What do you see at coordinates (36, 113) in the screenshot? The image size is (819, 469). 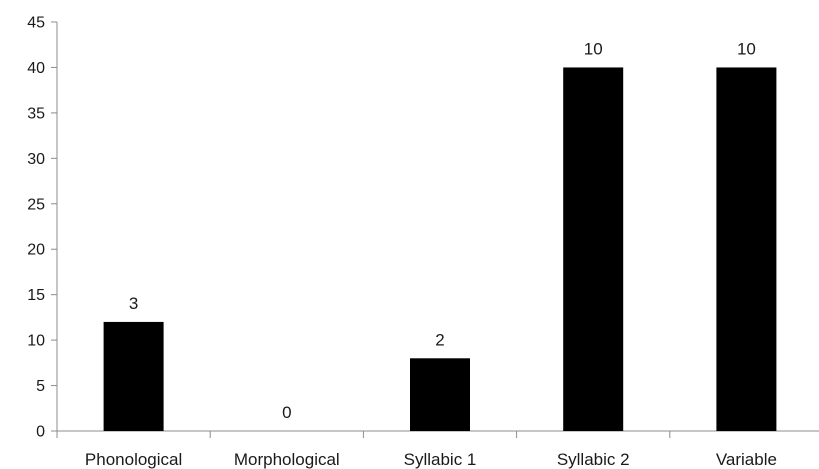 I see `y-tick-label: 35` at bounding box center [36, 113].